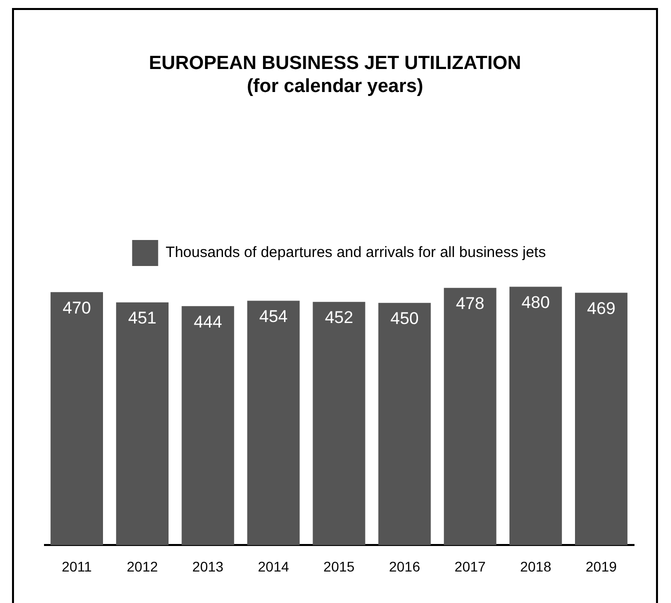  I want to click on x-tick-label: 2016, so click(404, 566).